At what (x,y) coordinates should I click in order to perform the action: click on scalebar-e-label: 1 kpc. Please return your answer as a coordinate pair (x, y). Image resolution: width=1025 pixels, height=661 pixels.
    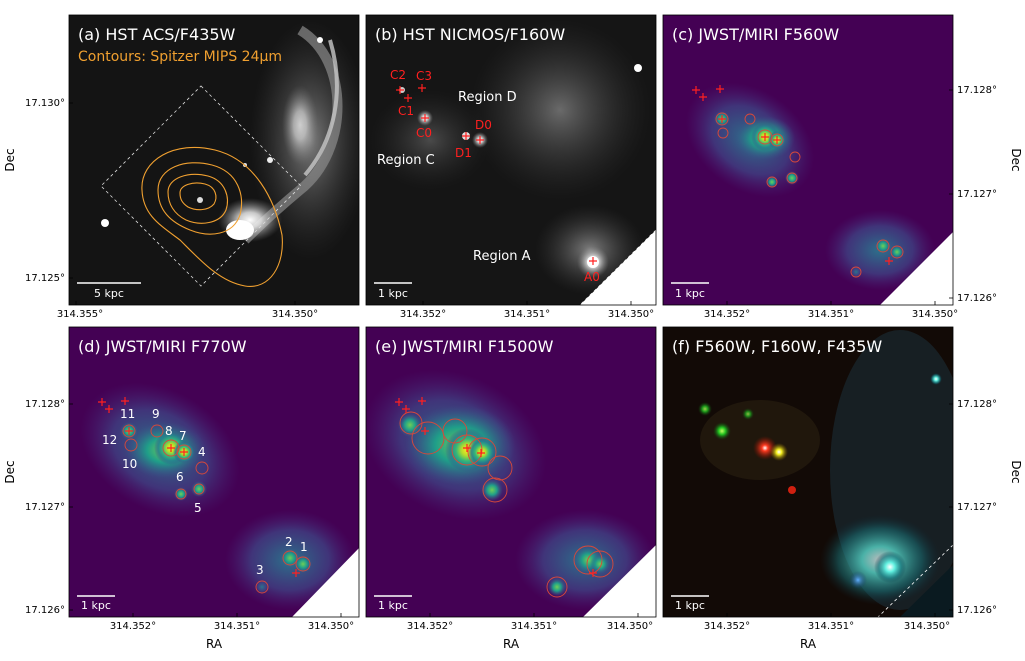
    Looking at the image, I should click on (393, 605).